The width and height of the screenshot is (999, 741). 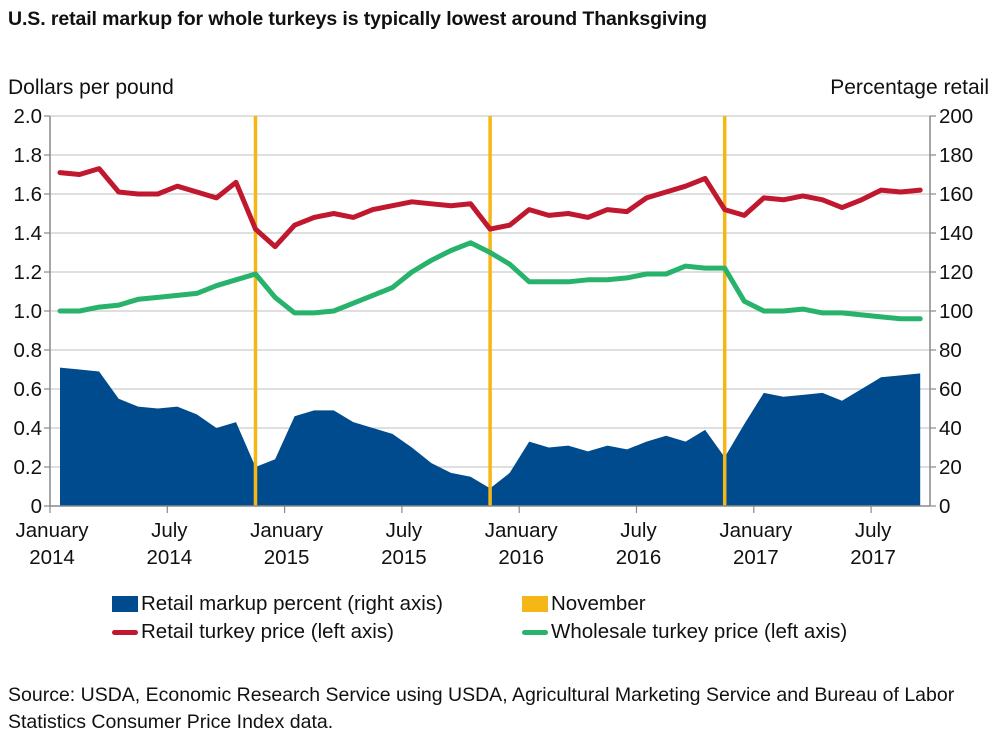 What do you see at coordinates (490, 208) in the screenshot?
I see `retail-price-line` at bounding box center [490, 208].